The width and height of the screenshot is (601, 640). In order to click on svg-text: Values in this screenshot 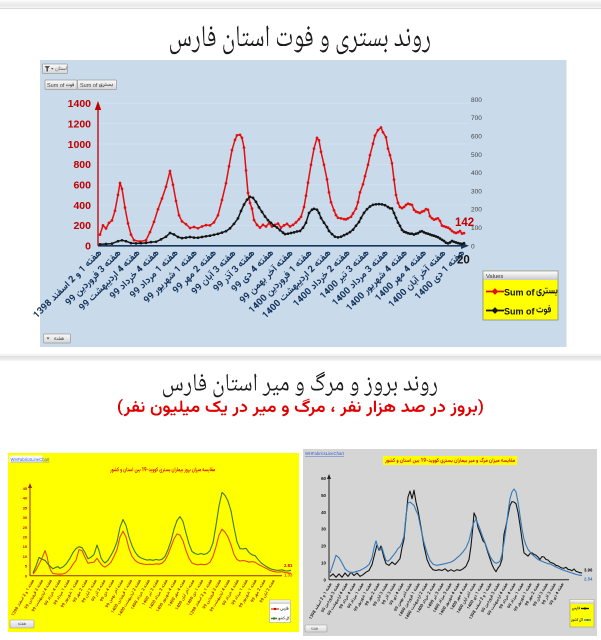, I will do `click(494, 277)`.